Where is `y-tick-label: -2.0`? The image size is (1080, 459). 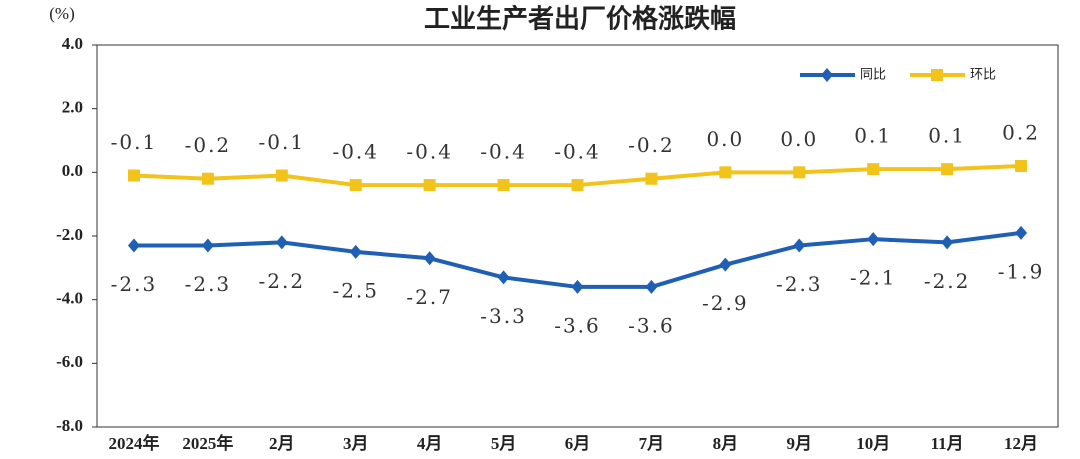 y-tick-label: -2.0 is located at coordinates (69, 234).